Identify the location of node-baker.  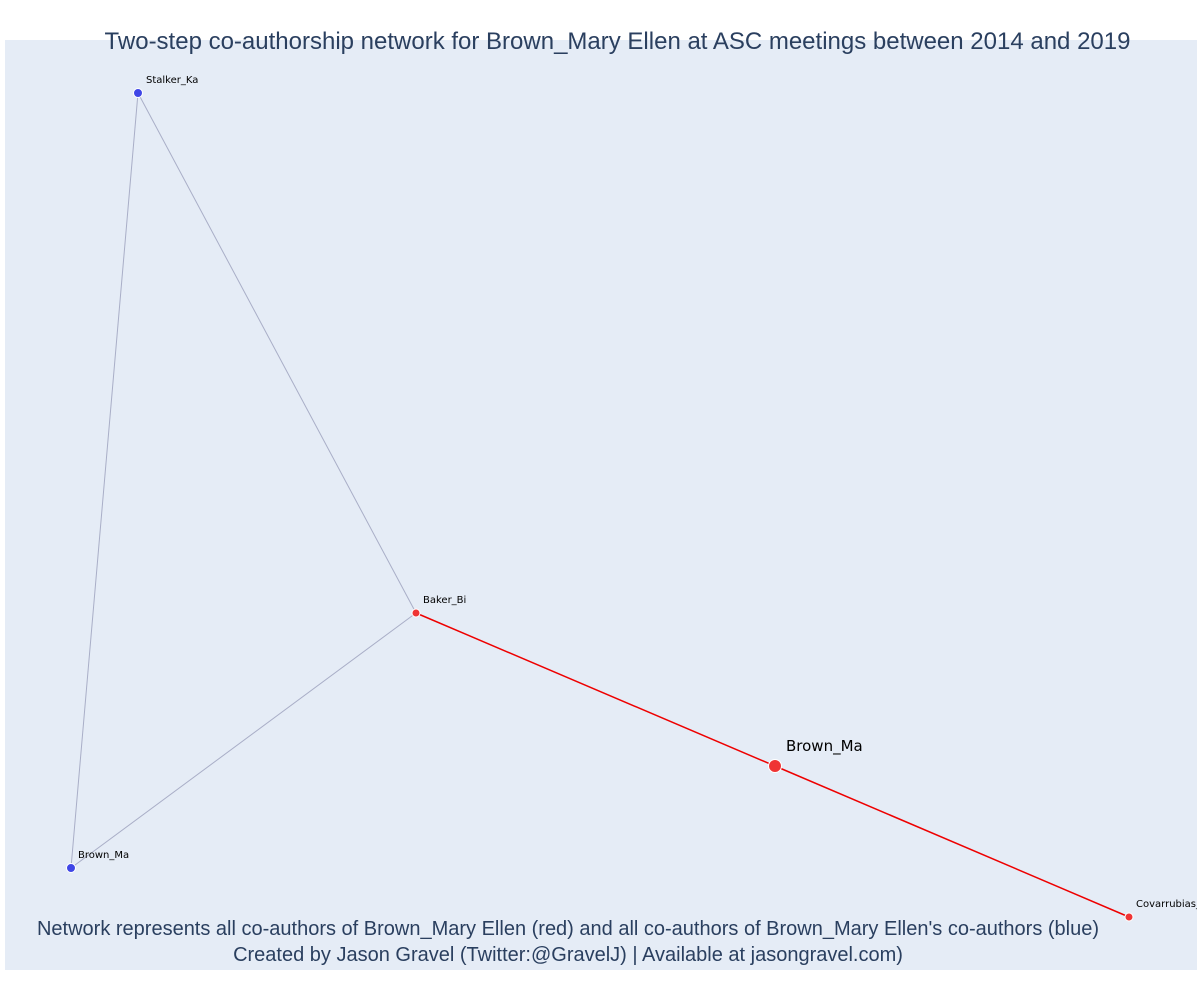
(416, 613).